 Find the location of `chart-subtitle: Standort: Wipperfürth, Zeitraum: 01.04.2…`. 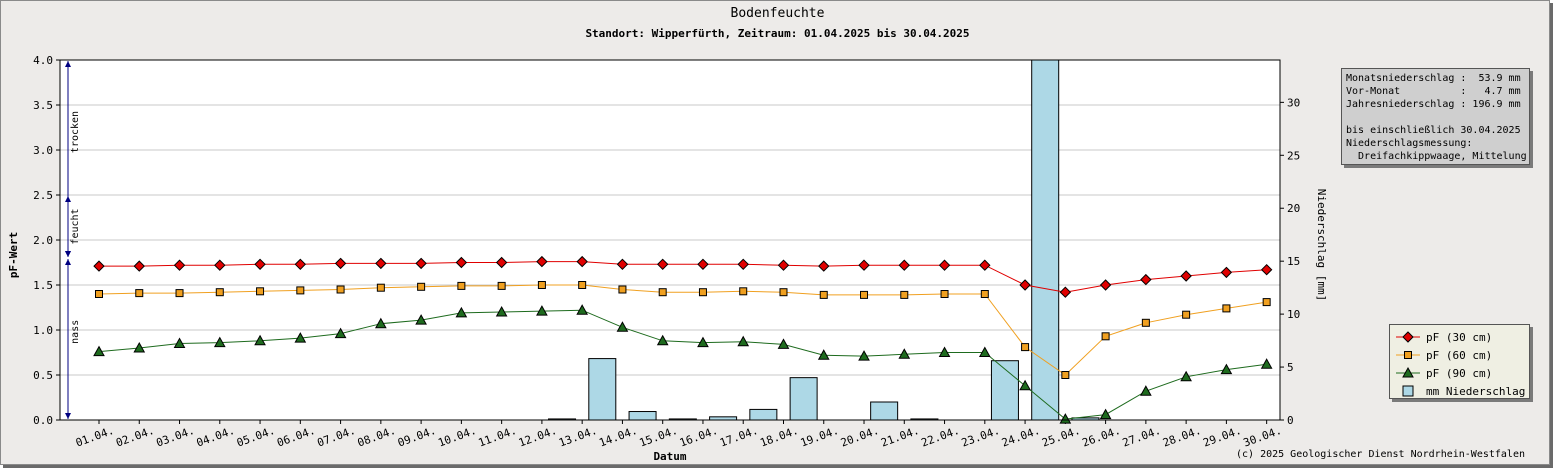

chart-subtitle: Standort: Wipperfürth, Zeitraum: 01.04.2… is located at coordinates (777, 33).